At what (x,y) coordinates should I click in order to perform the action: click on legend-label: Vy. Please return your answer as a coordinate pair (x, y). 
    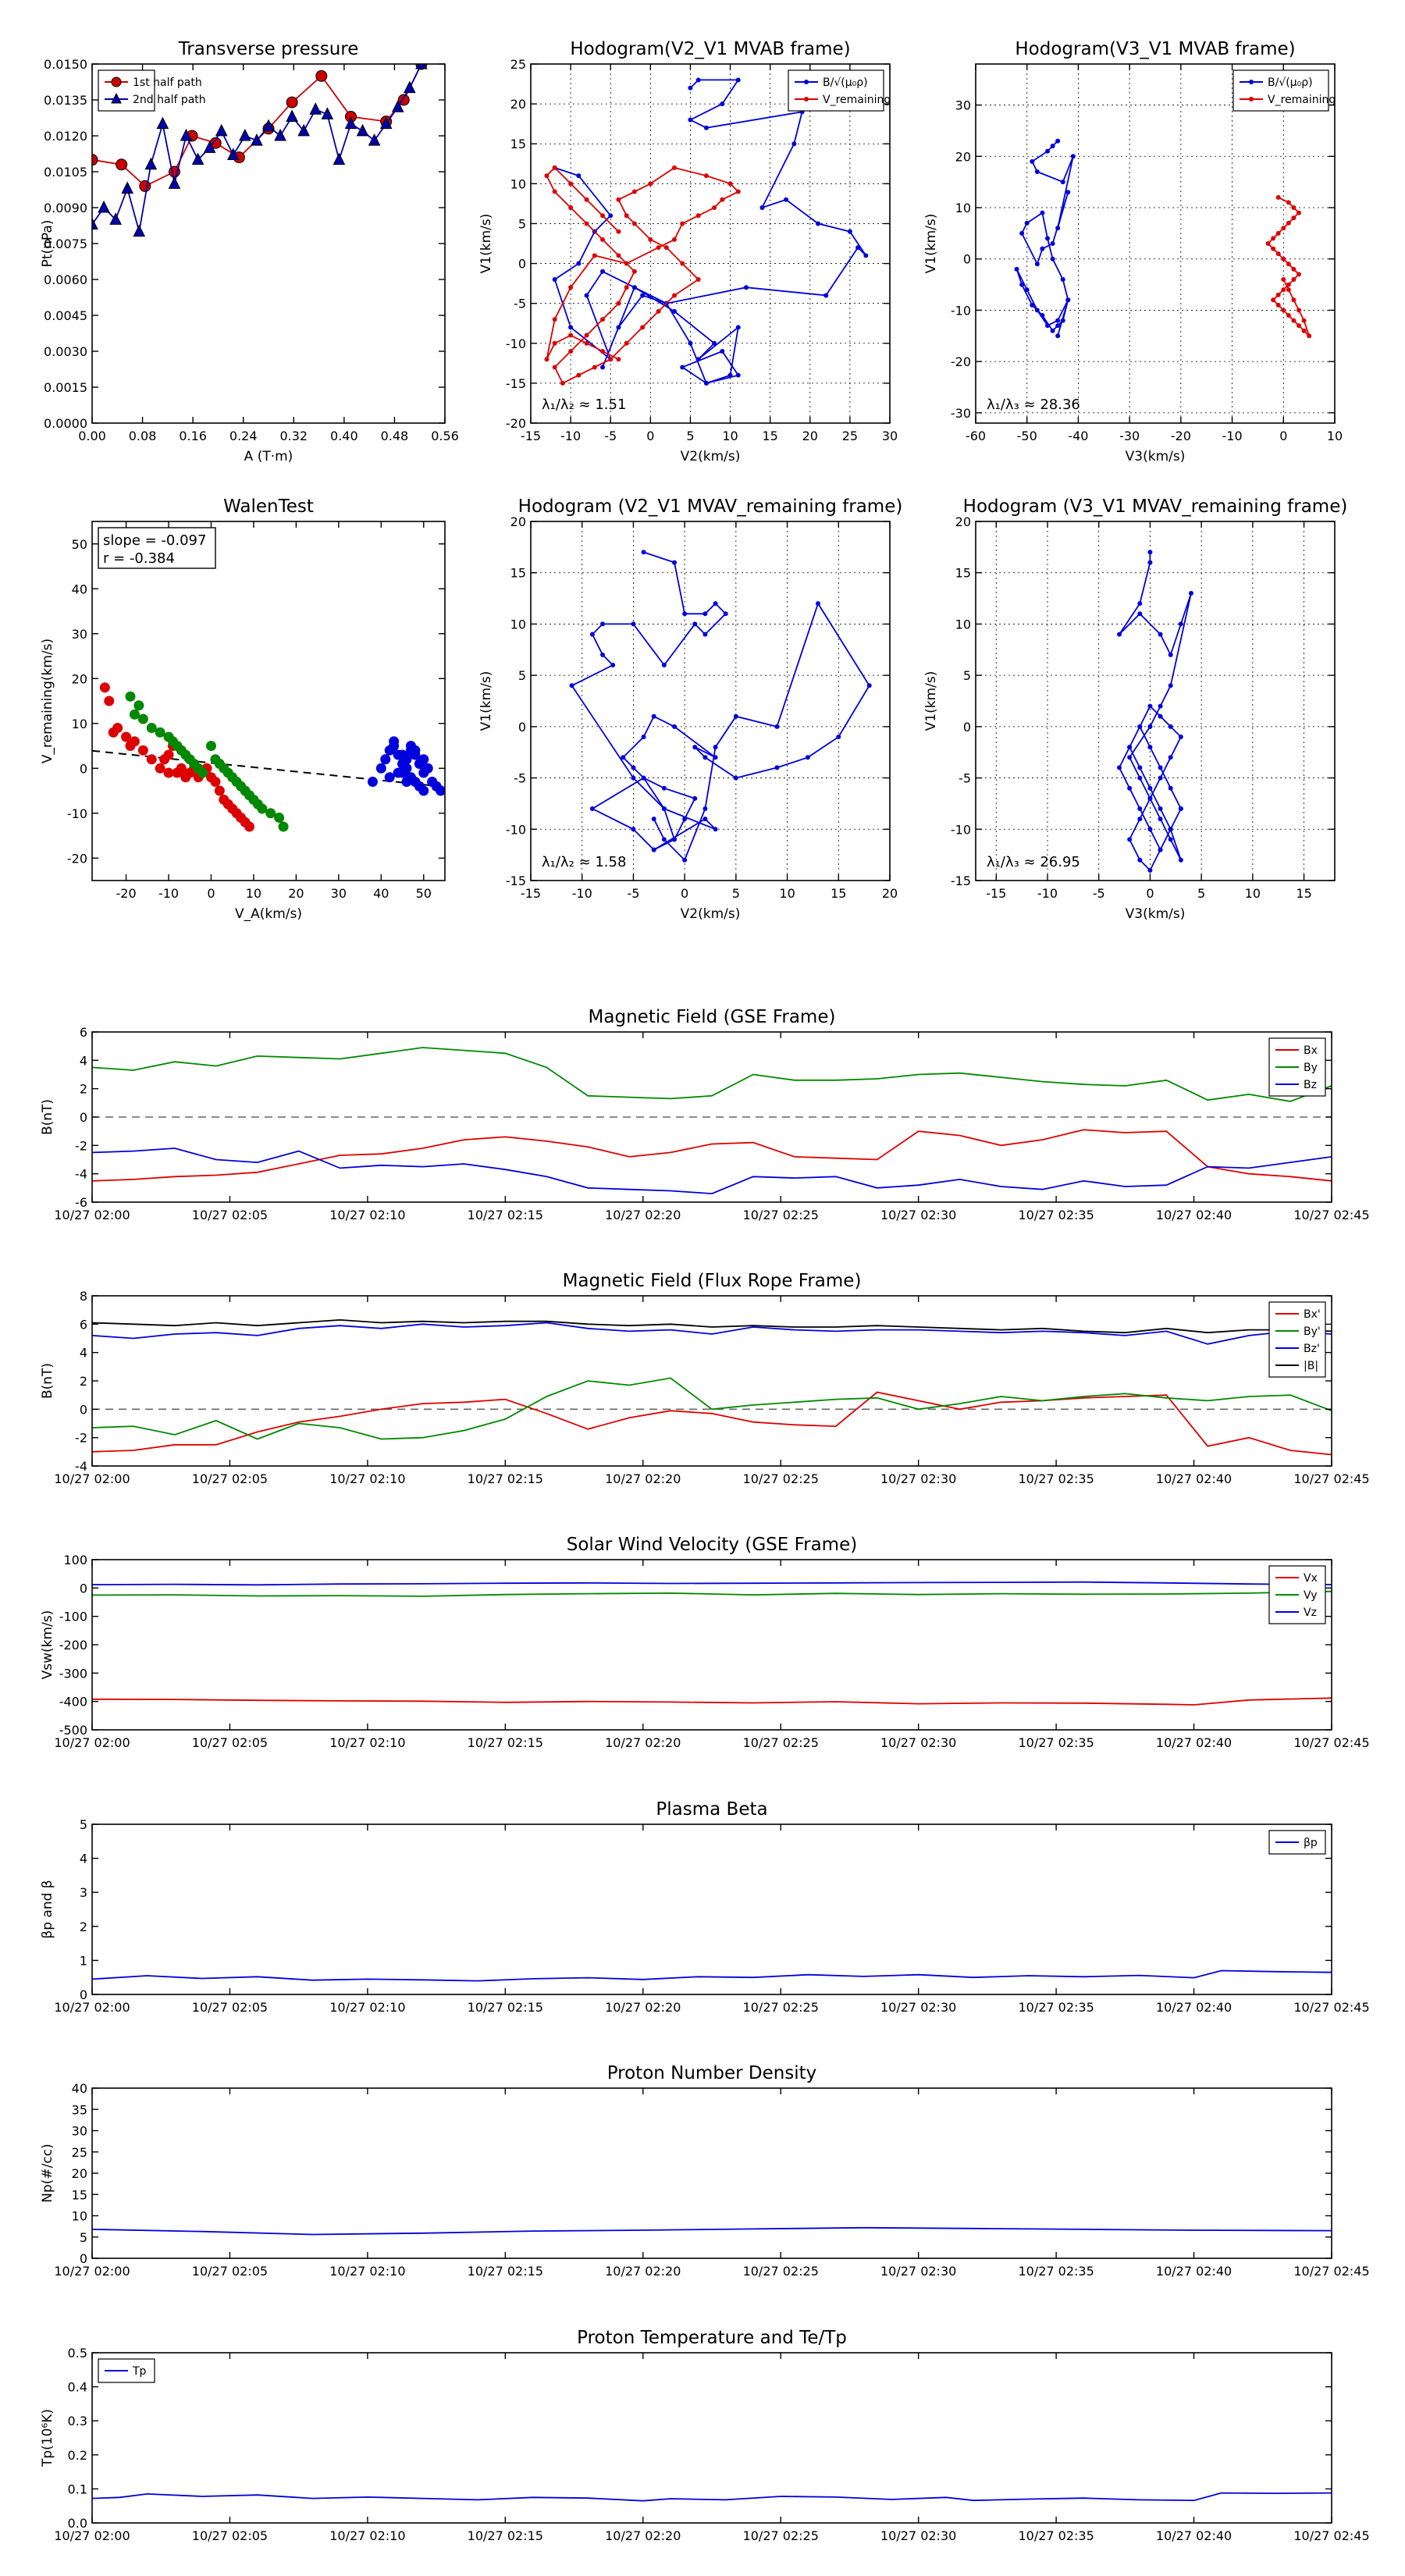
    Looking at the image, I should click on (1311, 1595).